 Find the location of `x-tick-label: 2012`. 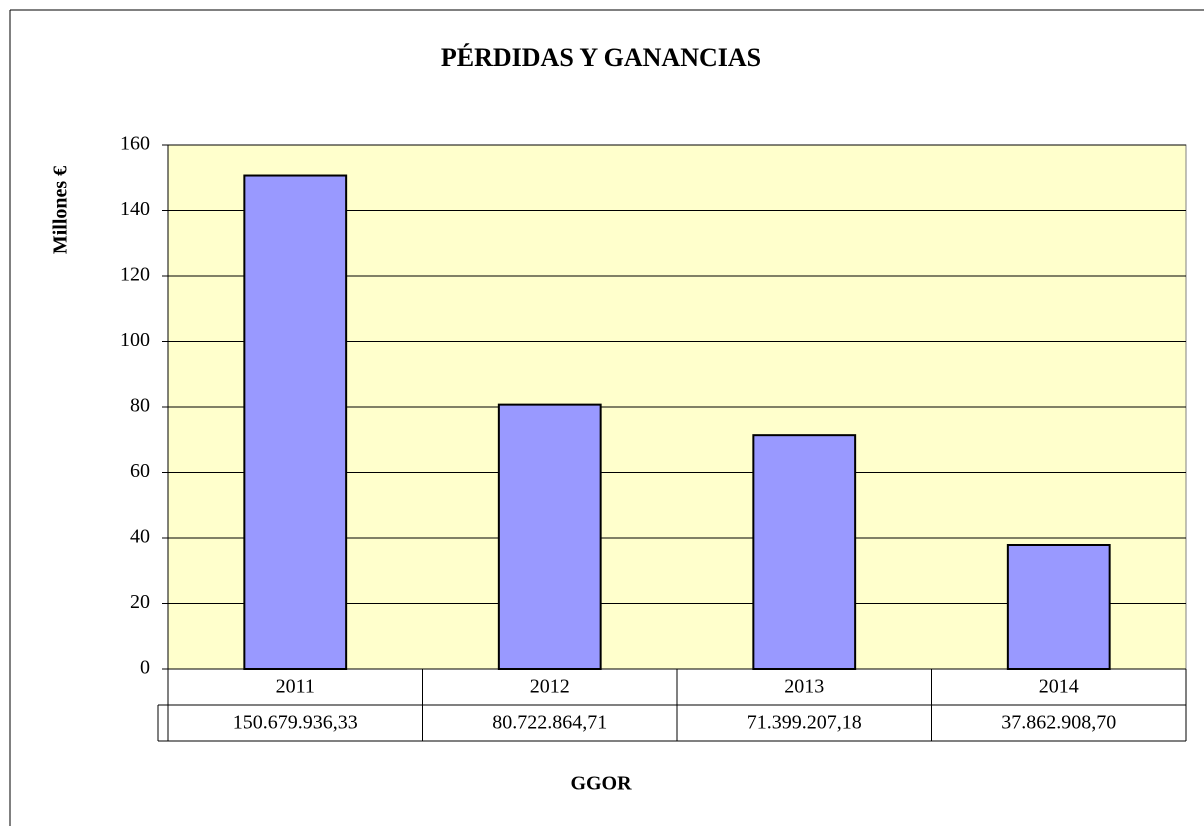

x-tick-label: 2012 is located at coordinates (550, 687).